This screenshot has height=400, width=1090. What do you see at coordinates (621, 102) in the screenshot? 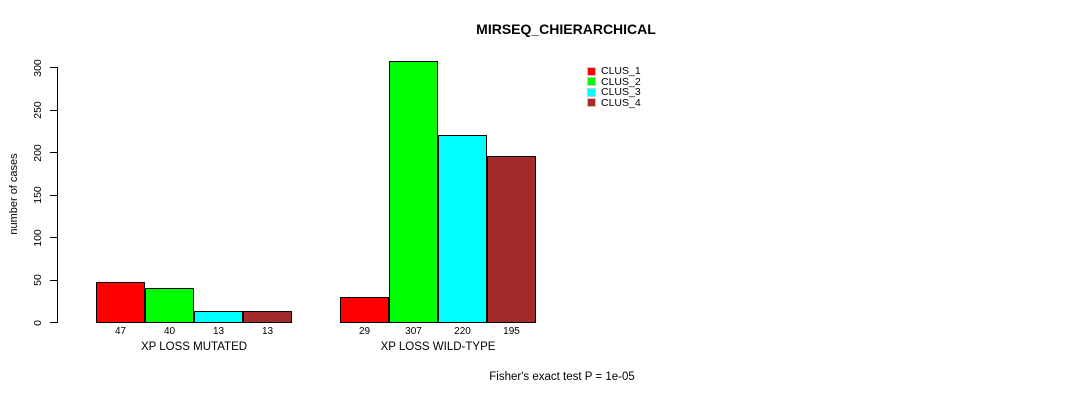
I see `legend-label: CLUS_4` at bounding box center [621, 102].